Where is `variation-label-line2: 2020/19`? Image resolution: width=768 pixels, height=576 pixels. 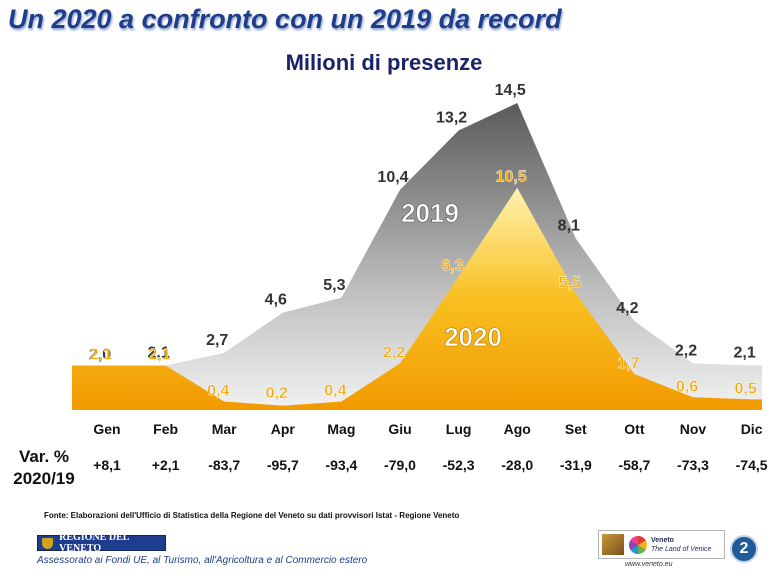
variation-label-line2: 2020/19 is located at coordinates (44, 478).